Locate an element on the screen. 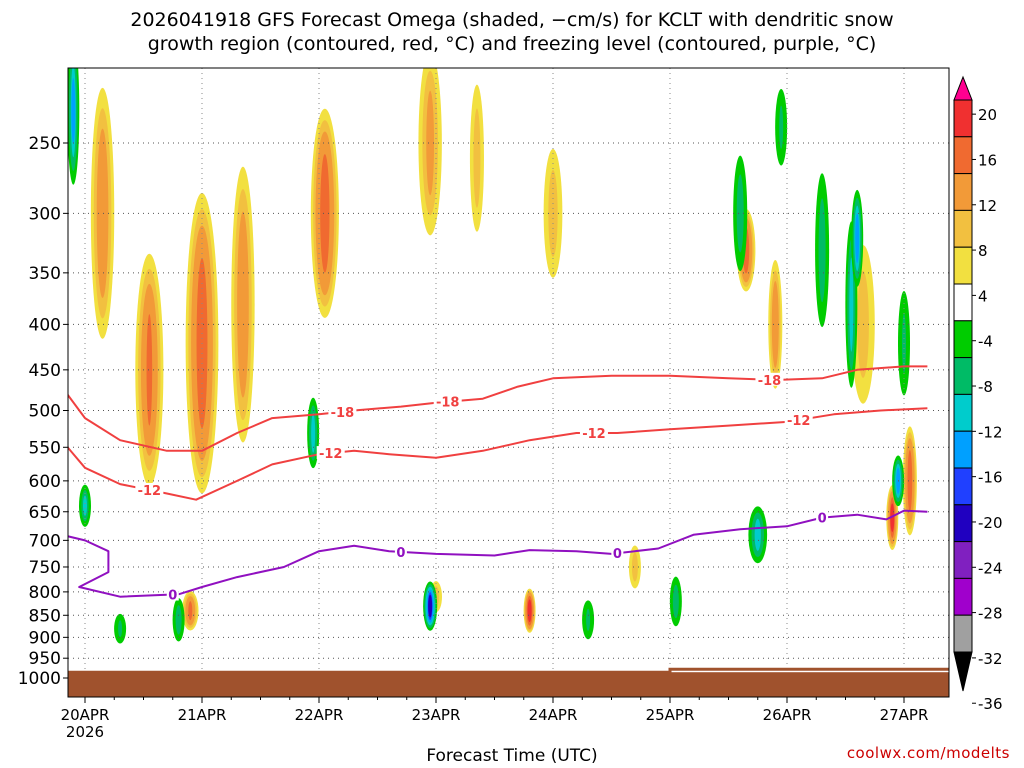 The image size is (1024, 768). terrain-ground is located at coordinates (508, 682).